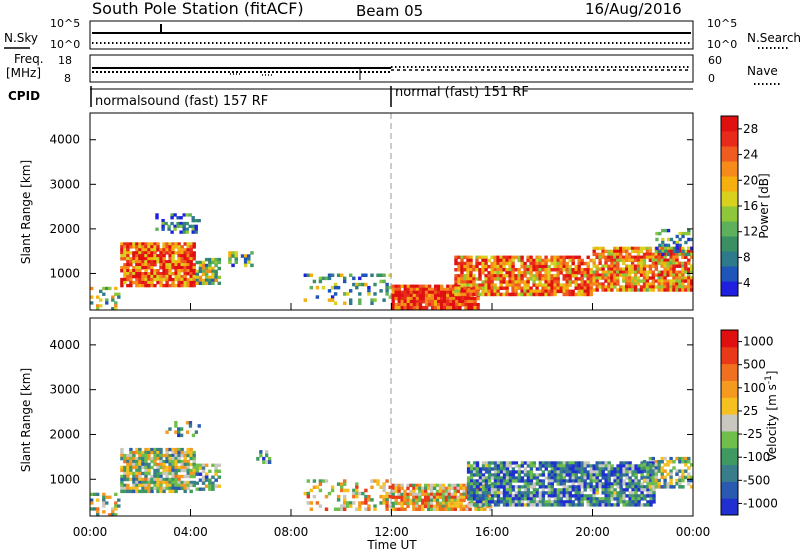  Describe the element at coordinates (26, 420) in the screenshot. I see `velocity-ylabel: Slant Range [km]` at that location.